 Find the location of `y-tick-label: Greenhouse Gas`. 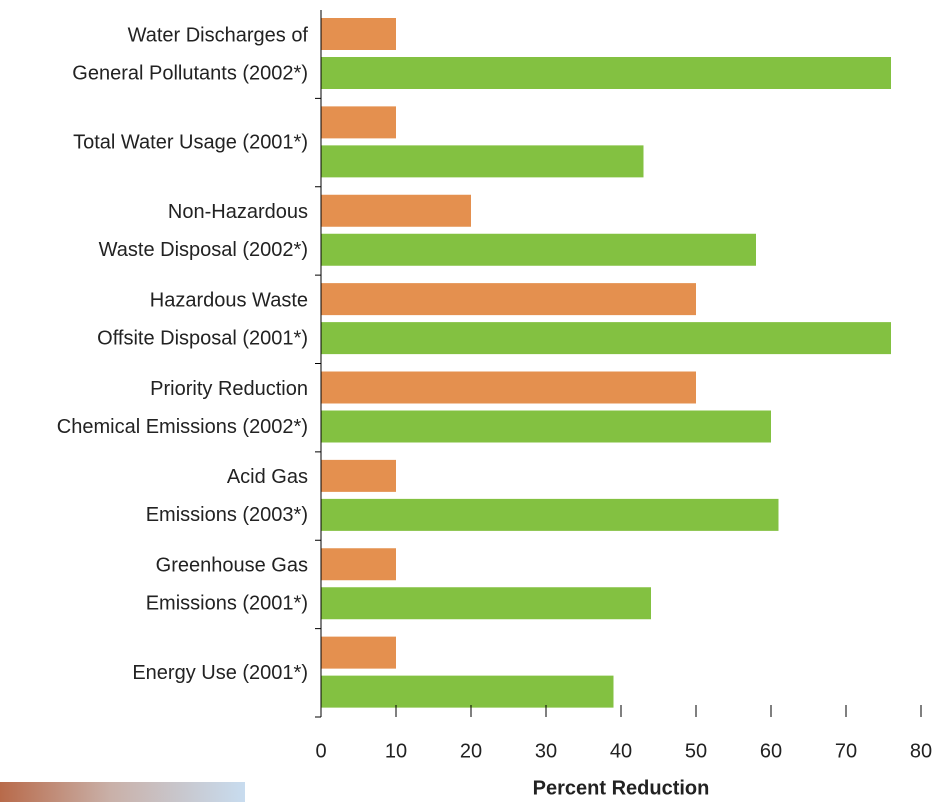

y-tick-label: Greenhouse Gas is located at coordinates (232, 566).